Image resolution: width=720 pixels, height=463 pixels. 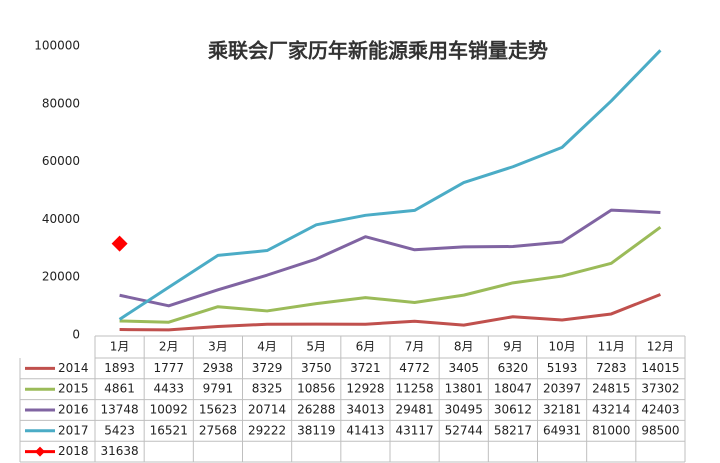 What do you see at coordinates (119, 410) in the screenshot?
I see `table-value: 13748` at bounding box center [119, 410].